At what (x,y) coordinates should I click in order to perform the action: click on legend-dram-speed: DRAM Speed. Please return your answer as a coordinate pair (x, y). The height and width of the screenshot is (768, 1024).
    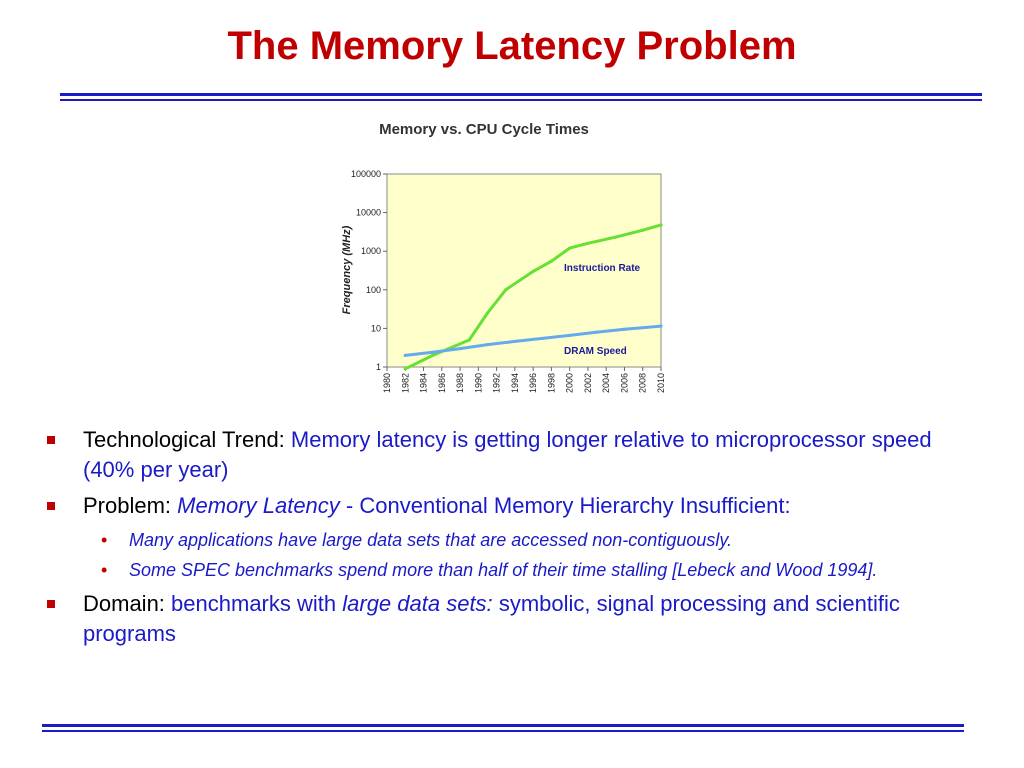
    Looking at the image, I should click on (595, 351).